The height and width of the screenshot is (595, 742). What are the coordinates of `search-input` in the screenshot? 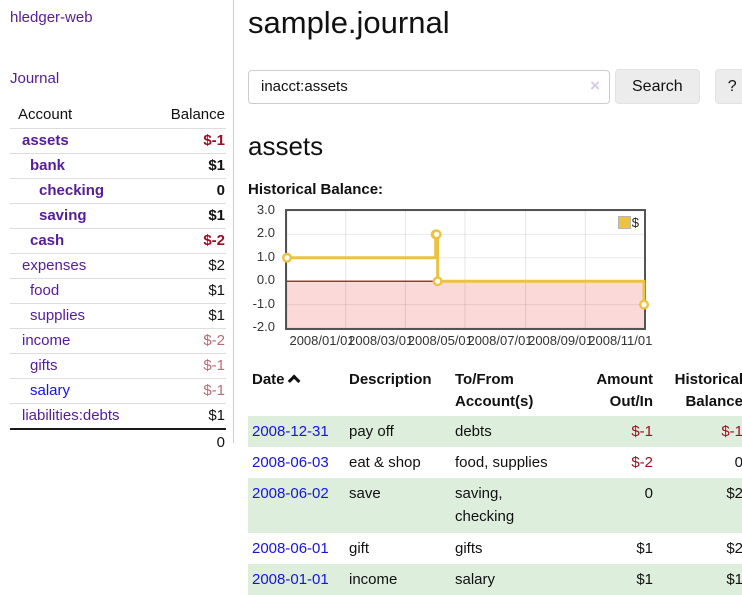 It's located at (429, 86).